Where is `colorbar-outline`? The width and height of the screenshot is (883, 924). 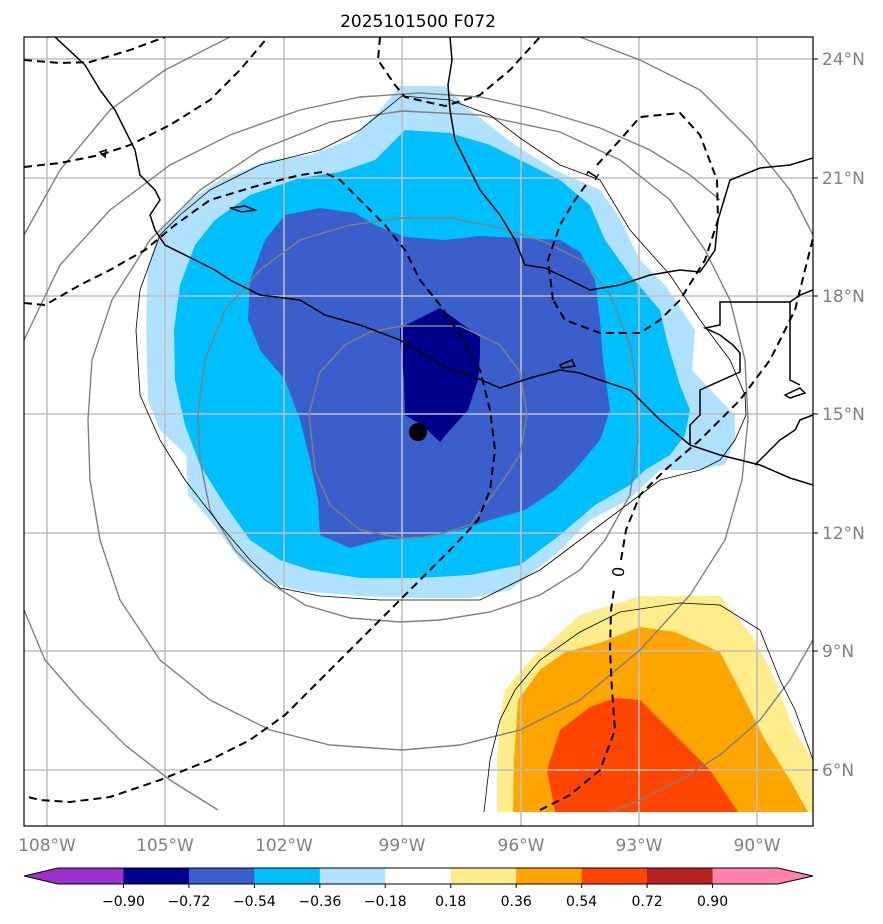
colorbar-outline is located at coordinates (418, 876).